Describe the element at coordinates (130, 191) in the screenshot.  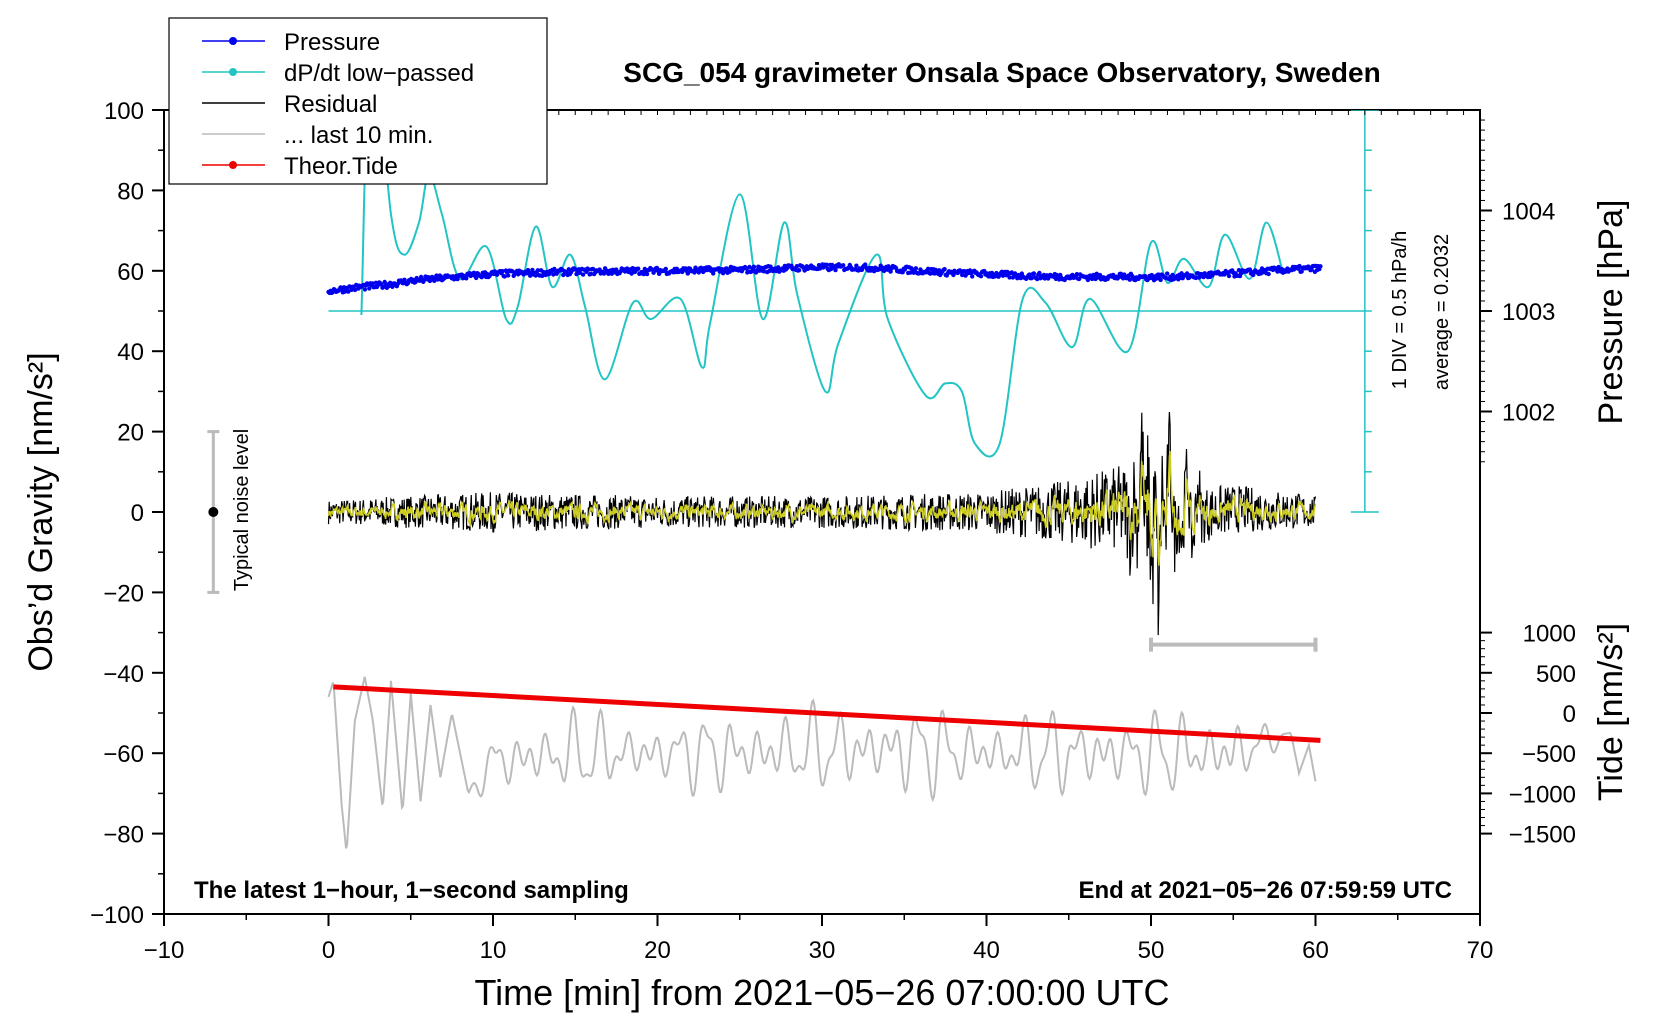
I see `y-tick-label: 80` at that location.